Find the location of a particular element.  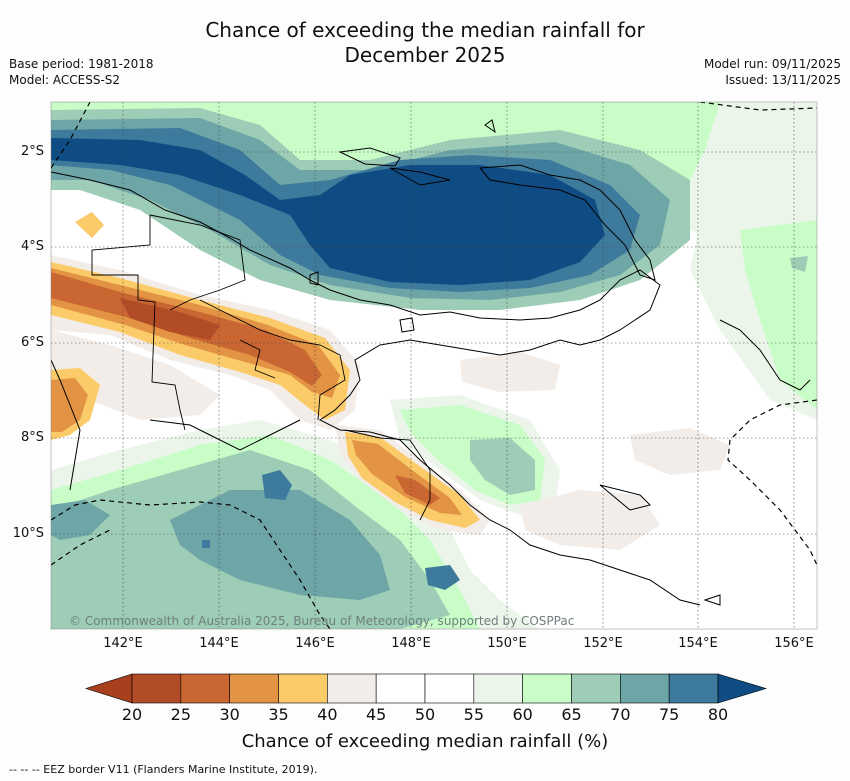

lon-label-148e: 148°E is located at coordinates (411, 643).